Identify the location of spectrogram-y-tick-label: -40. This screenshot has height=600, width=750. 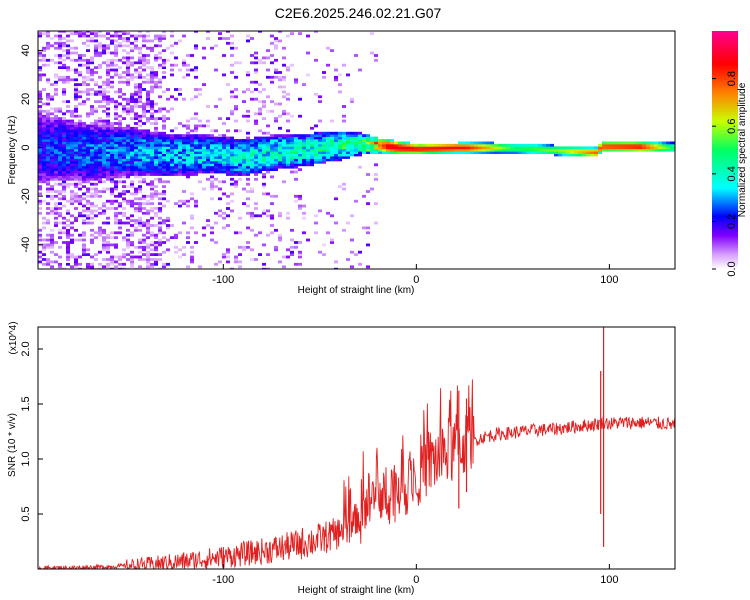
(26, 245).